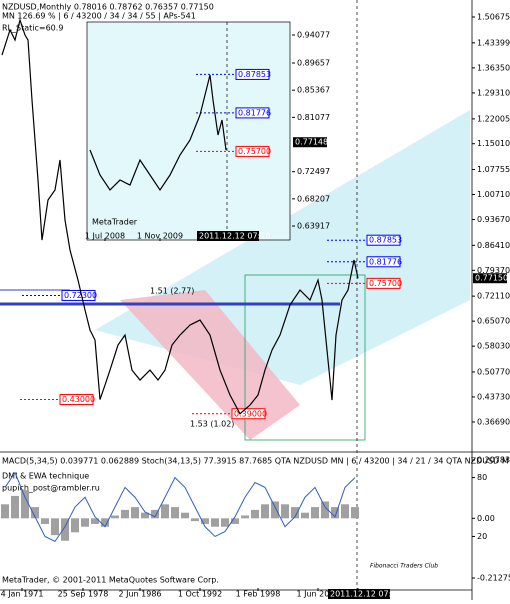 The width and height of the screenshot is (510, 604). I want to click on y-tick-label: 0.65070, so click(493, 321).